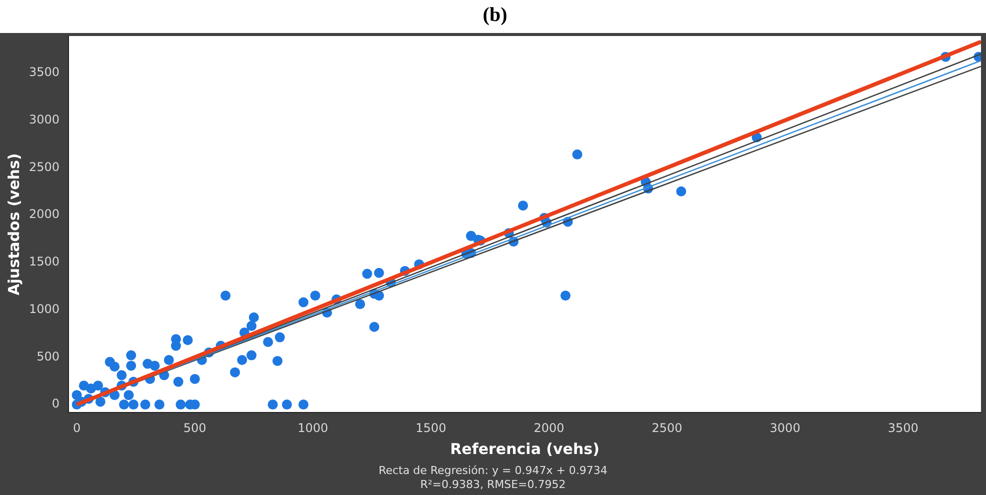 The height and width of the screenshot is (495, 986). I want to click on y-tick-label: 1500, so click(44, 261).